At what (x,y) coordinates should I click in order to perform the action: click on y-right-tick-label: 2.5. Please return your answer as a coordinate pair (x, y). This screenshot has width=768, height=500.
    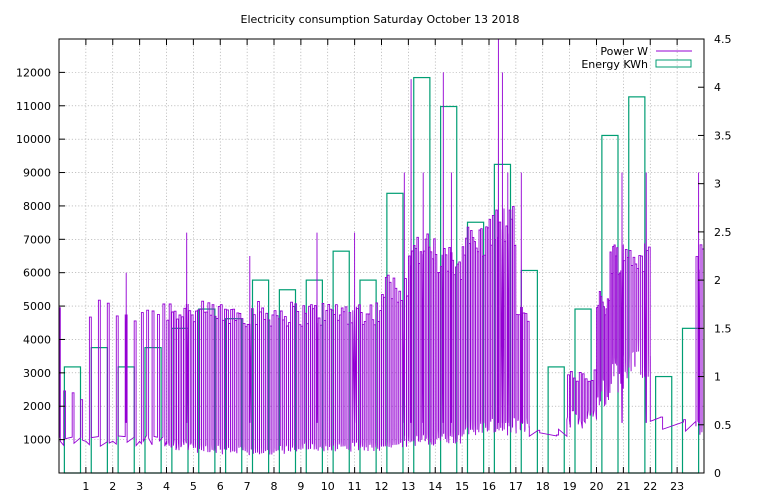
    Looking at the image, I should click on (723, 232).